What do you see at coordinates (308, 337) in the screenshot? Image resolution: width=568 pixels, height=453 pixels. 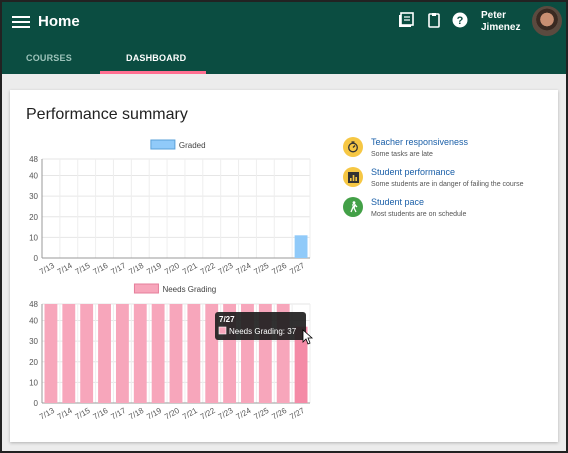 I see `mouse-cursor-icon` at bounding box center [308, 337].